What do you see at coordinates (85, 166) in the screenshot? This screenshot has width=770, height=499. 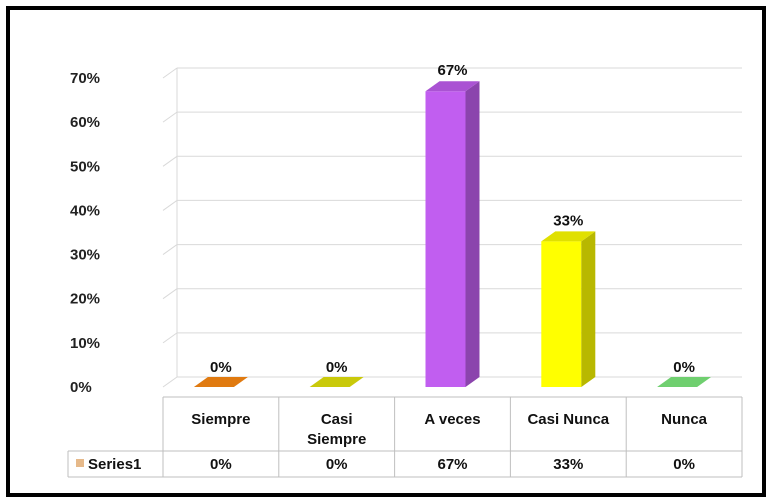 I see `y-tick-label: 50%` at bounding box center [85, 166].